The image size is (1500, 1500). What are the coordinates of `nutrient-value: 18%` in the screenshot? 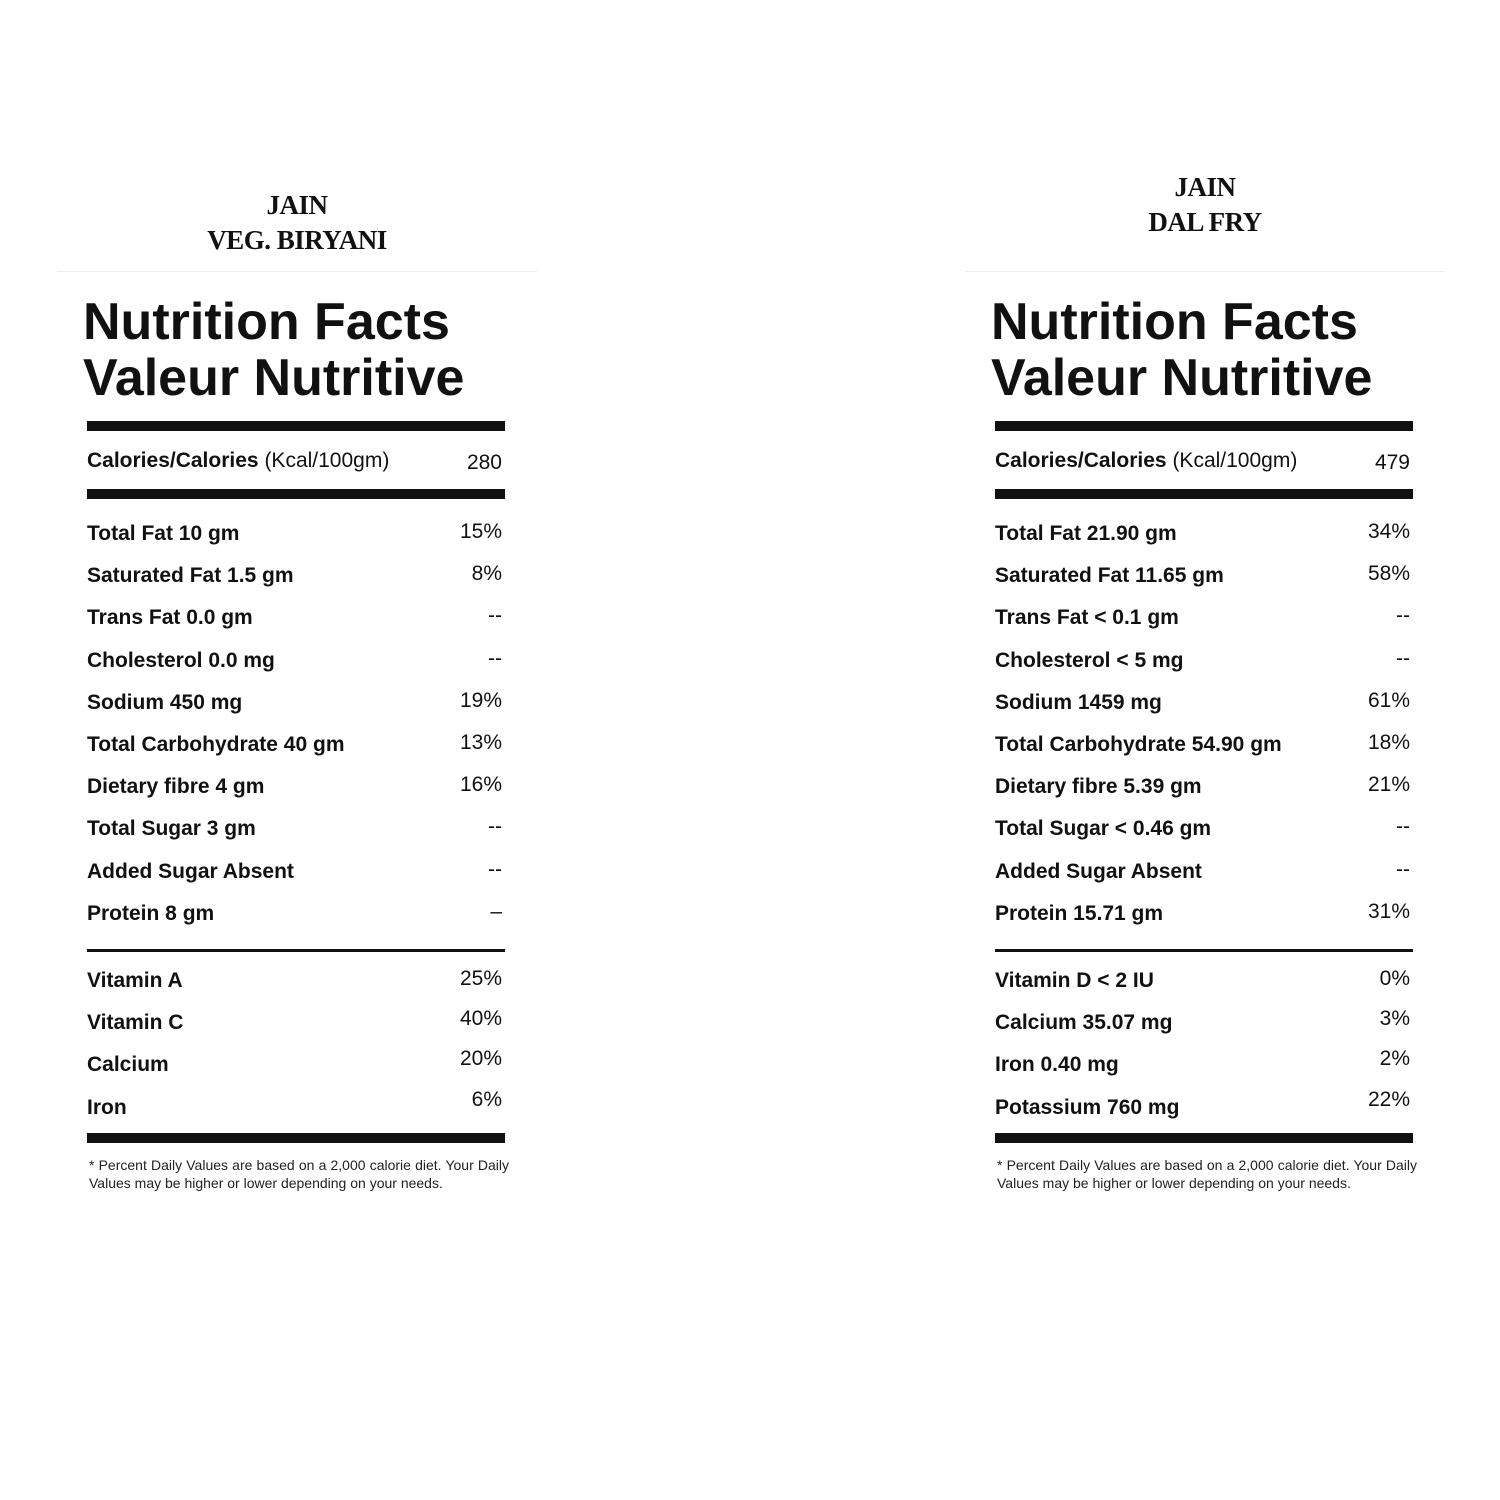 It's located at (1388, 742).